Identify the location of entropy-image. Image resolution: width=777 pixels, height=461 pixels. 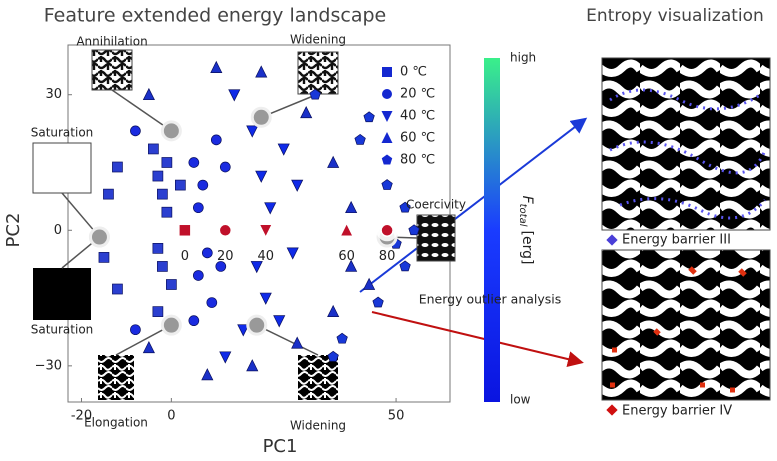
(686, 144).